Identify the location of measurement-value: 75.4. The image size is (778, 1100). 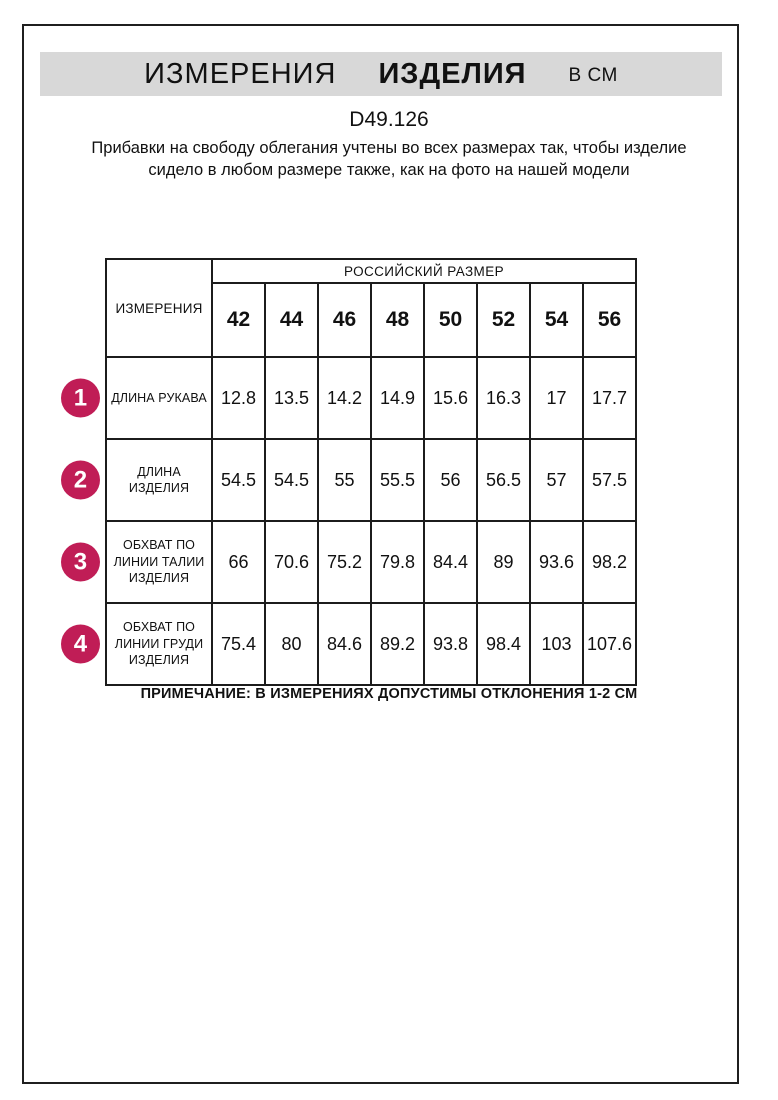
(238, 644).